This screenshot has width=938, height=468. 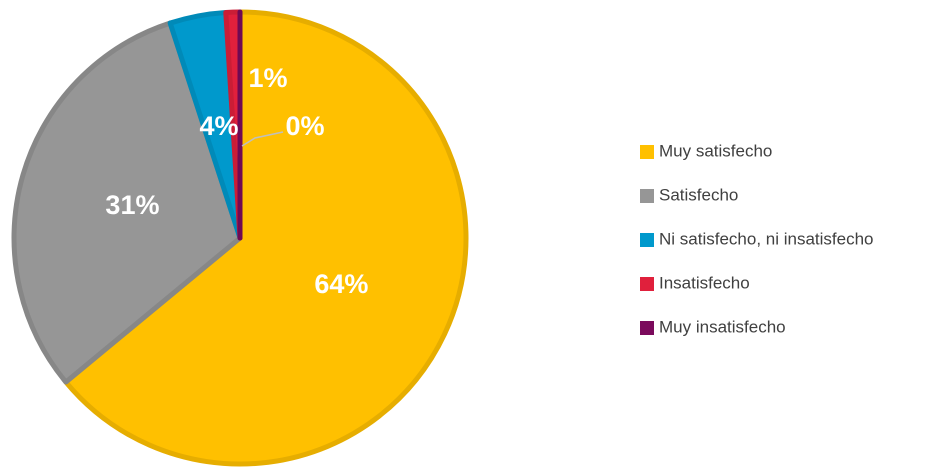 I want to click on legend-label: Ni satisfecho, ni insatisfecho, so click(x=766, y=238).